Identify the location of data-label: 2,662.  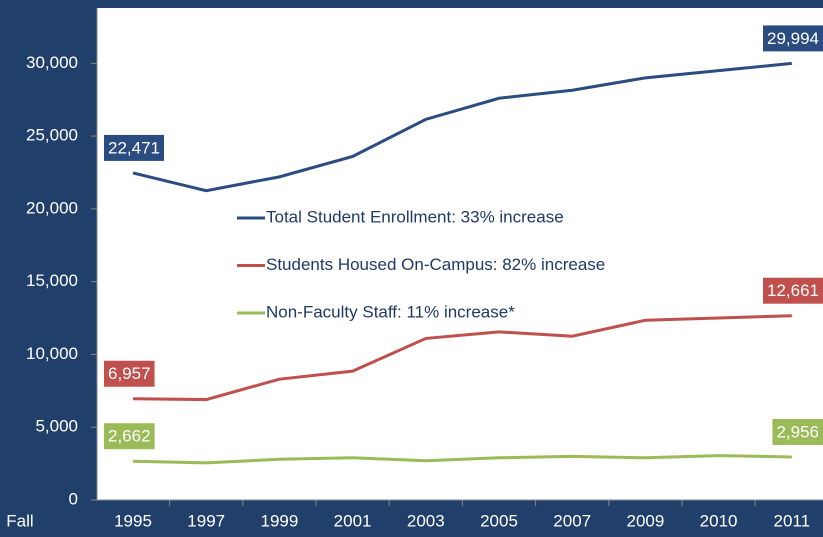
(129, 436).